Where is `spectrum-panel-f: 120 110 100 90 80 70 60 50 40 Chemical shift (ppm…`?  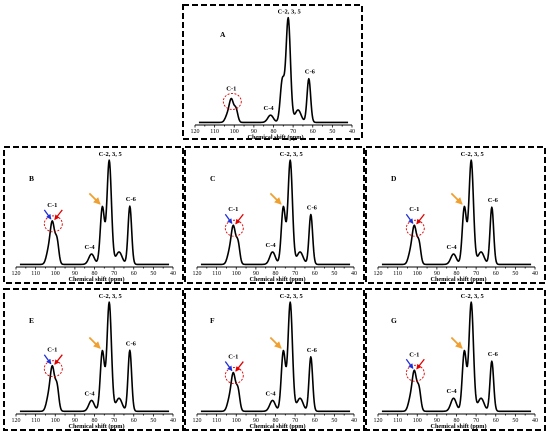 spectrum-panel-f: 120 110 100 90 80 70 60 50 40 Chemical shift (ppm… is located at coordinates (274, 359).